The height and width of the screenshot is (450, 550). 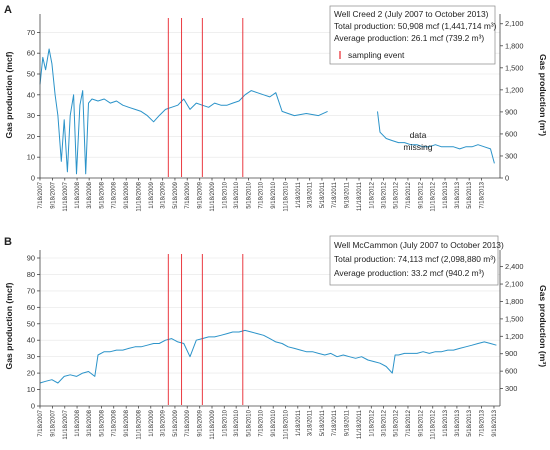 I want to click on legend-average-production: Average production: 33.2 mcf (940.2 m³), so click(x=409, y=273).